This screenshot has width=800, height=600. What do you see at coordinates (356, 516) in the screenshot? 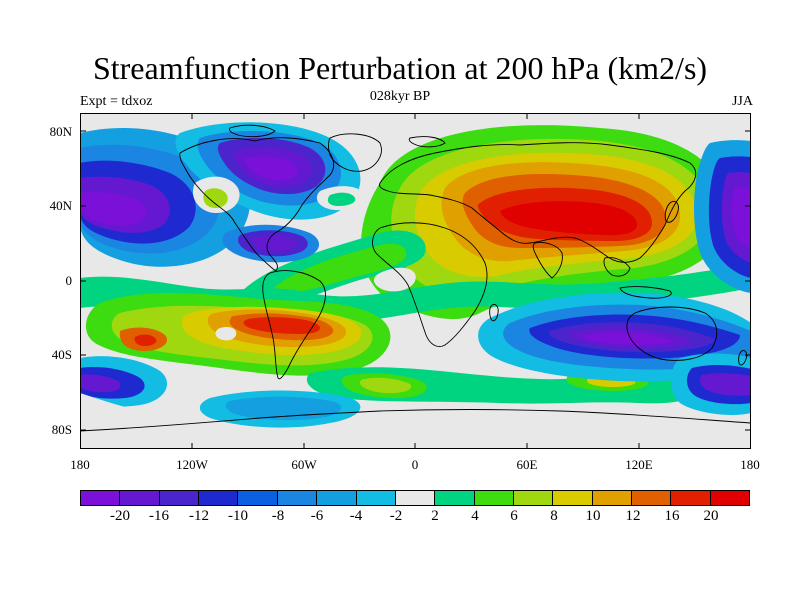
I see `colorbar-label: -4` at bounding box center [356, 516].